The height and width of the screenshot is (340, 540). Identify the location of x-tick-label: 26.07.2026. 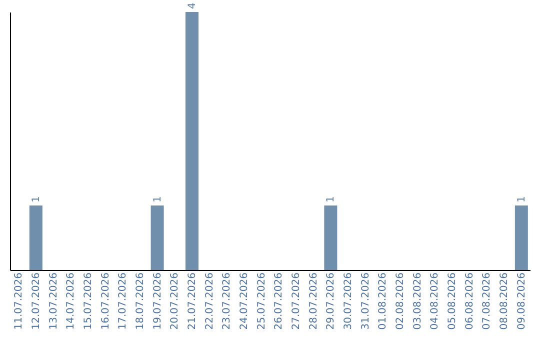
(279, 301).